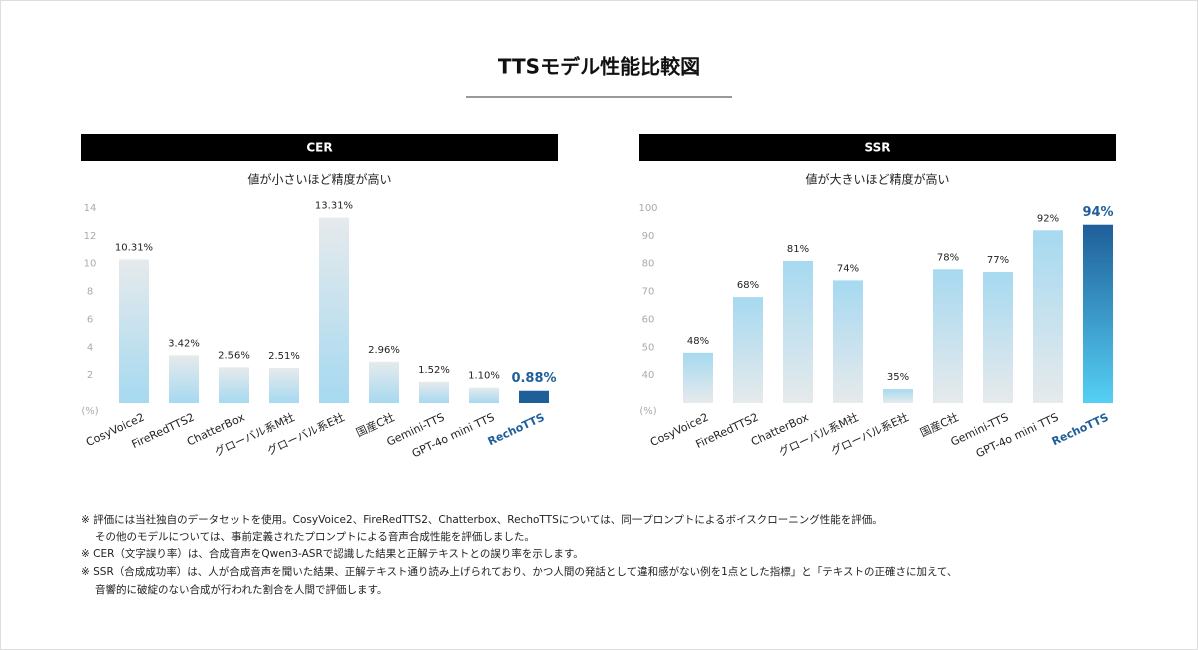 This screenshot has height=650, width=1198. I want to click on value-label: 77%, so click(998, 260).